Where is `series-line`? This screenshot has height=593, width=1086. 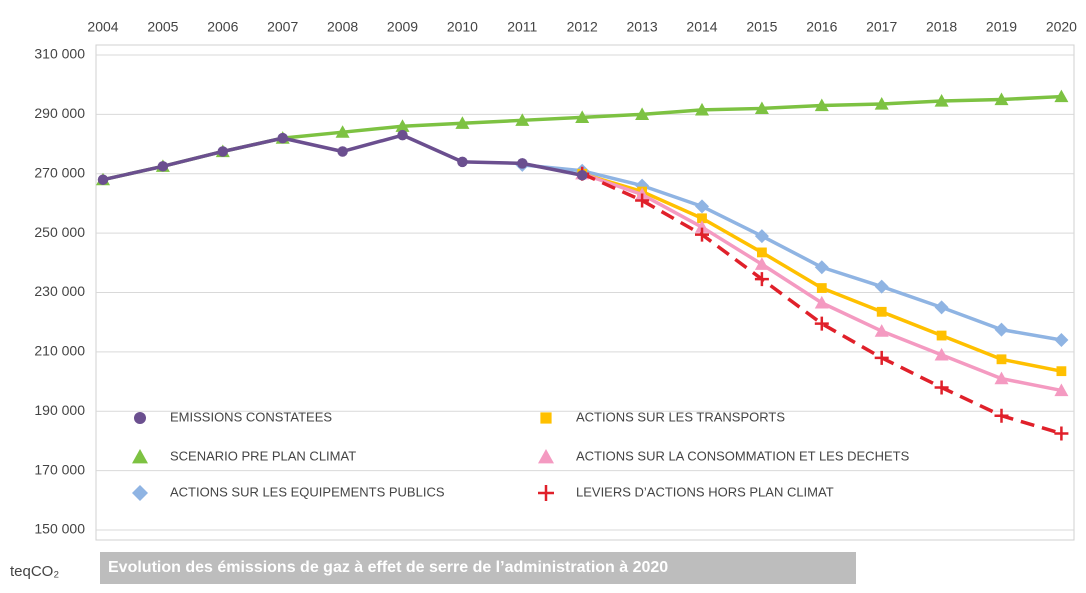
series-line is located at coordinates (342, 157).